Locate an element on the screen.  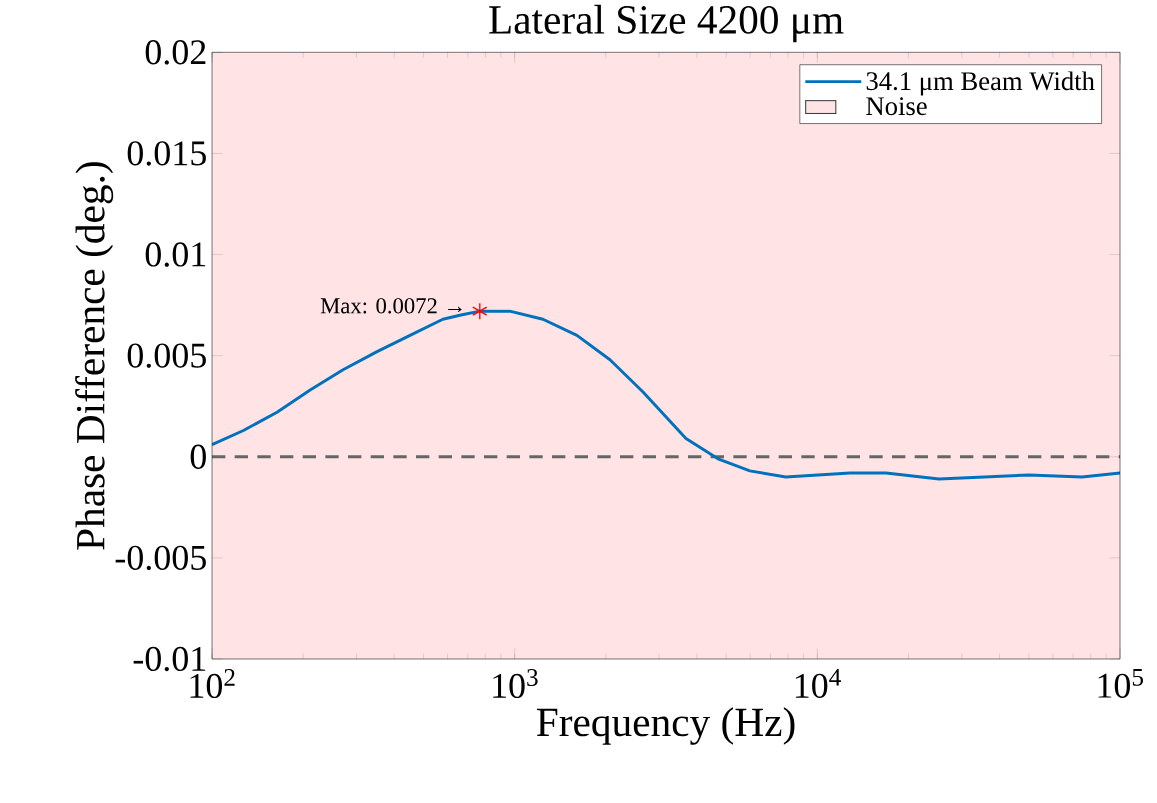
x-tick-label: 10$^{5}$ is located at coordinates (1120, 683).